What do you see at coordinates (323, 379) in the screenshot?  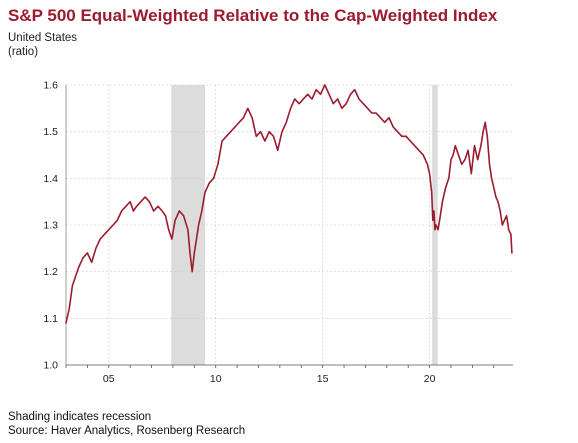 I see `x-tick-label: 15` at bounding box center [323, 379].